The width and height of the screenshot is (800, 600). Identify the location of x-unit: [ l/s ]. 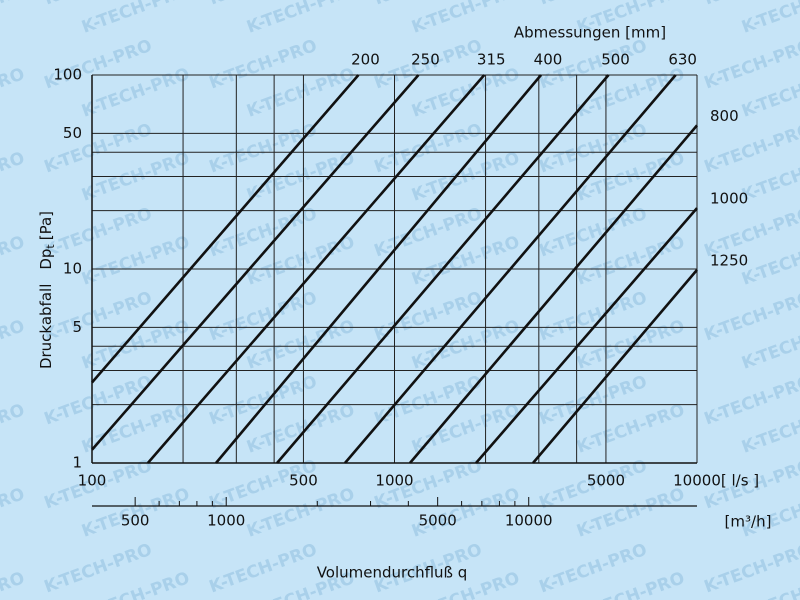
(740, 481).